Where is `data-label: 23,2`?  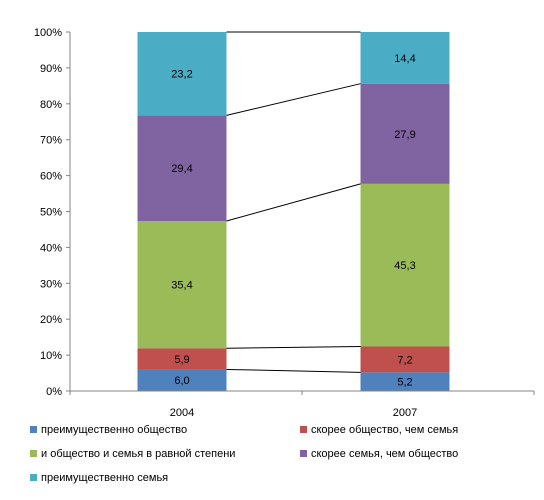
data-label: 23,2 is located at coordinates (181, 75).